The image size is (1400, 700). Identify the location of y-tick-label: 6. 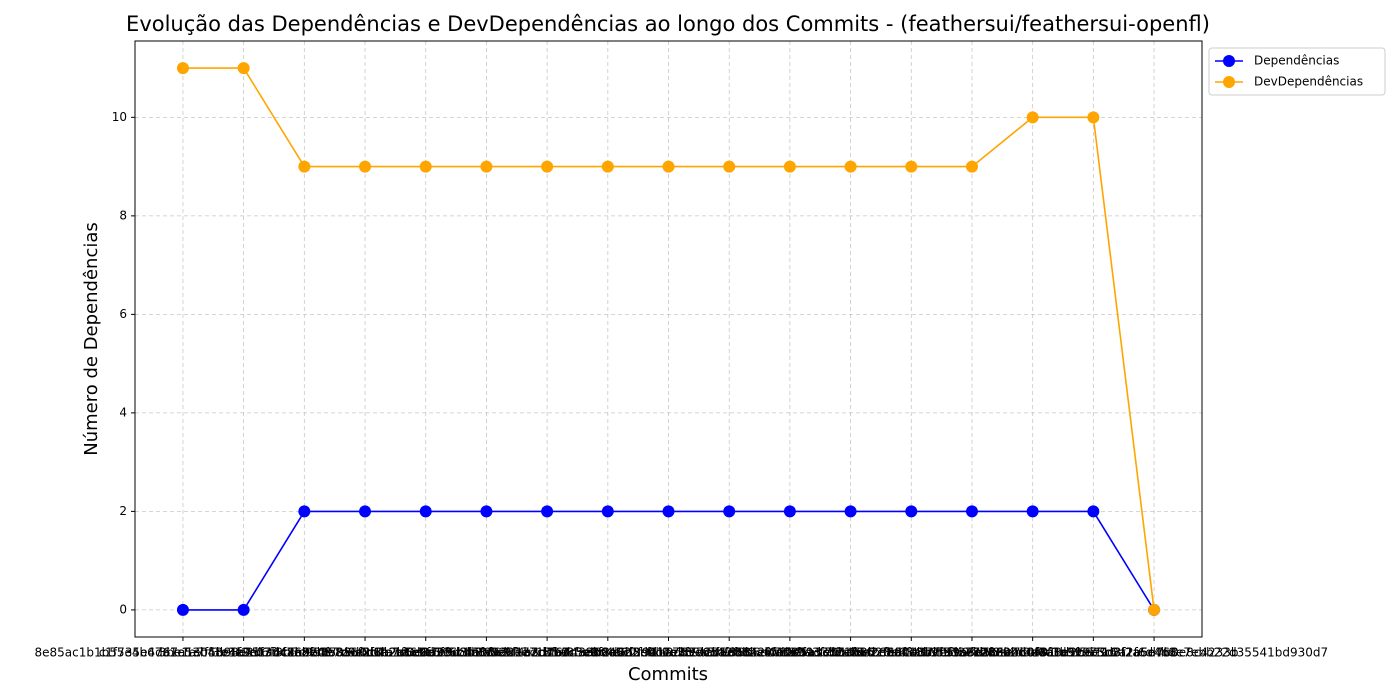
(123, 314).